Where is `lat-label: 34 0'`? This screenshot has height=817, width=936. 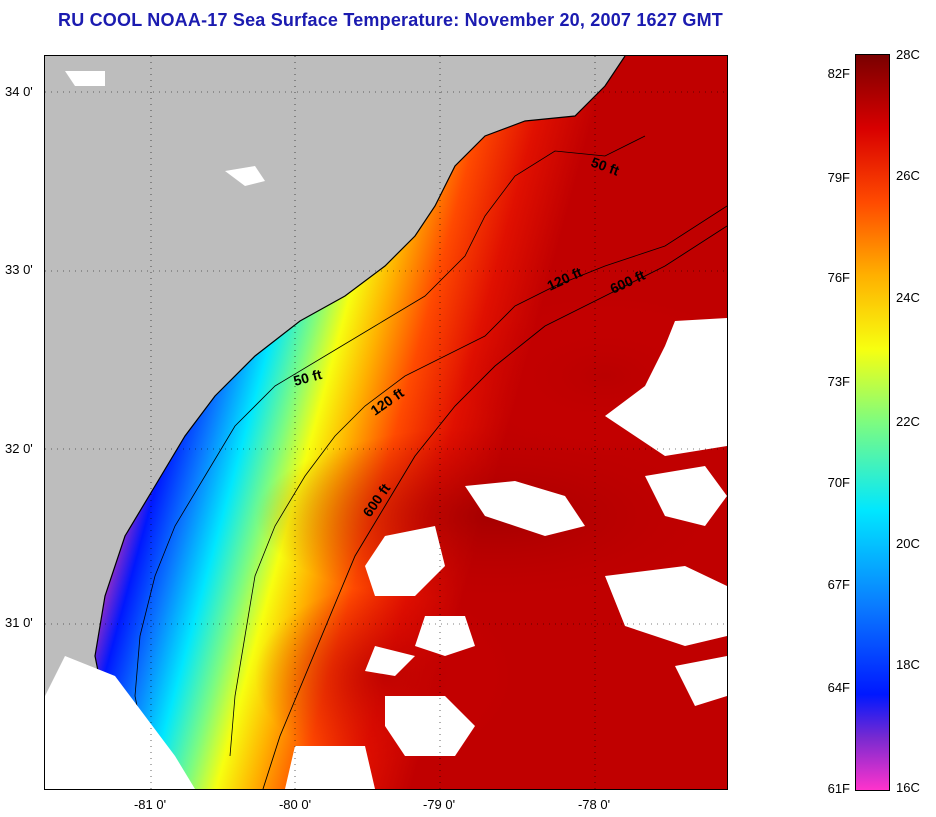 lat-label: 34 0' is located at coordinates (19, 91).